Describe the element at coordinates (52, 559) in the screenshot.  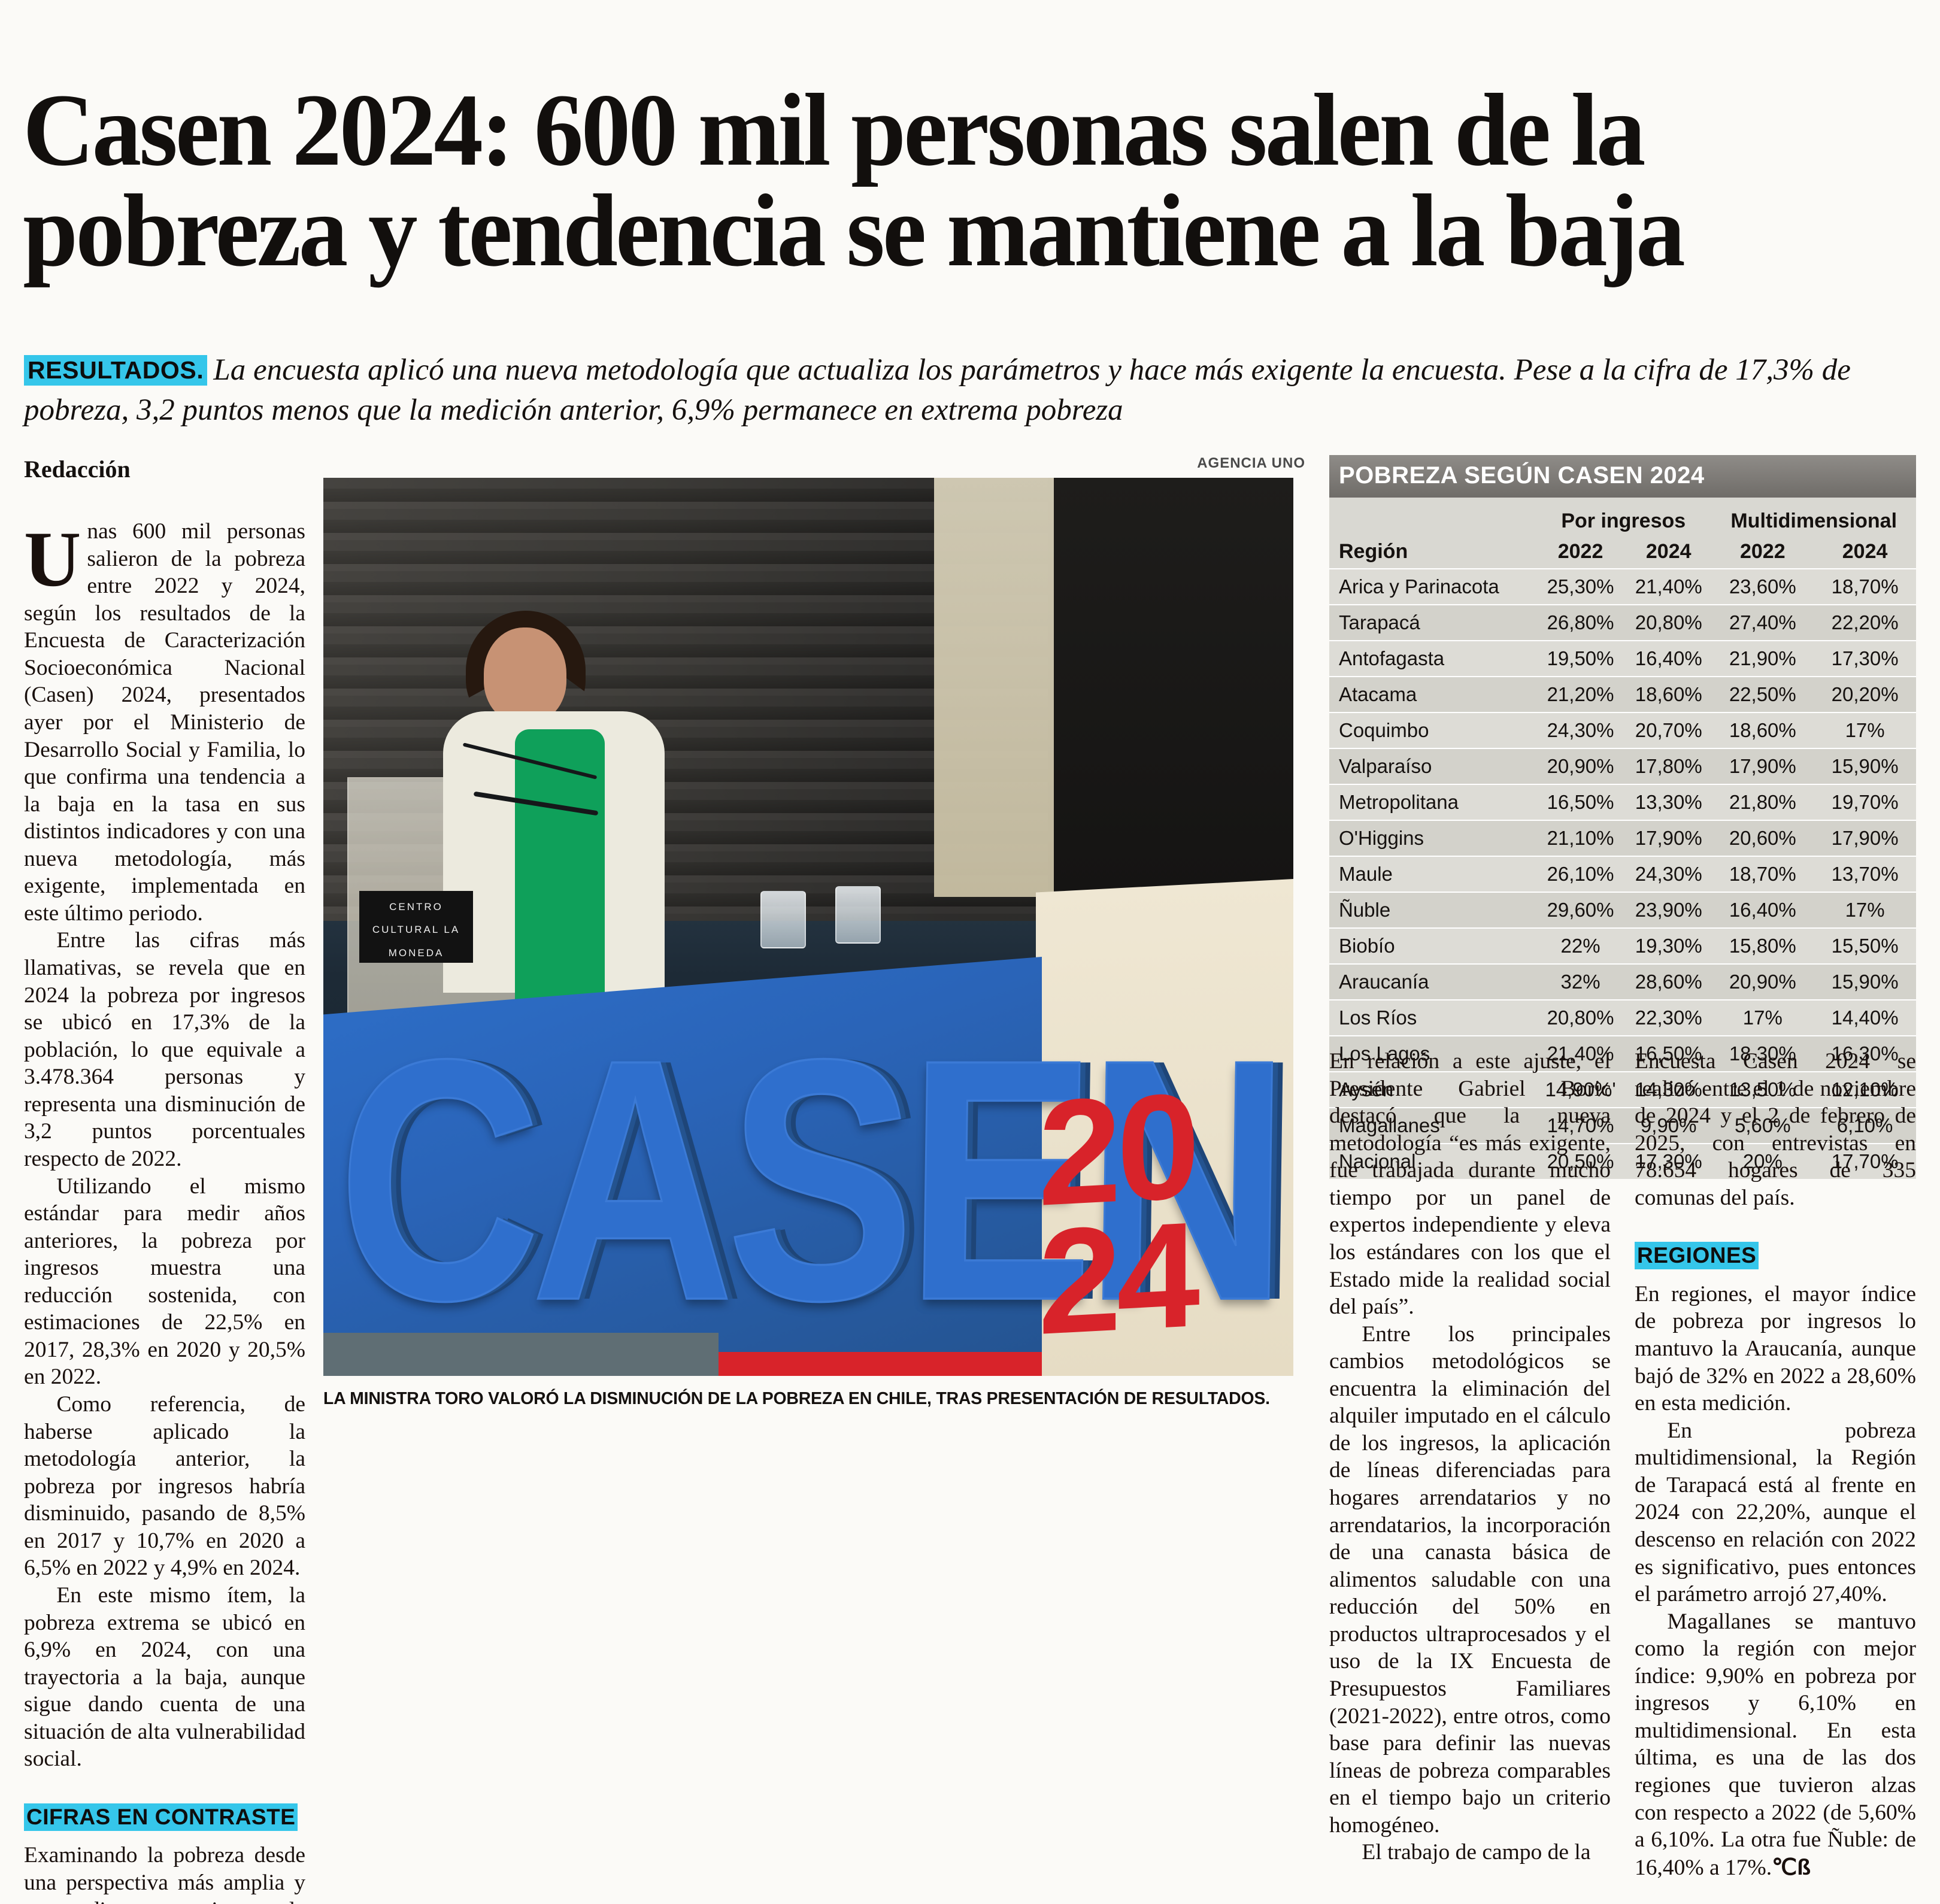
I see `drop-cap: U` at that location.